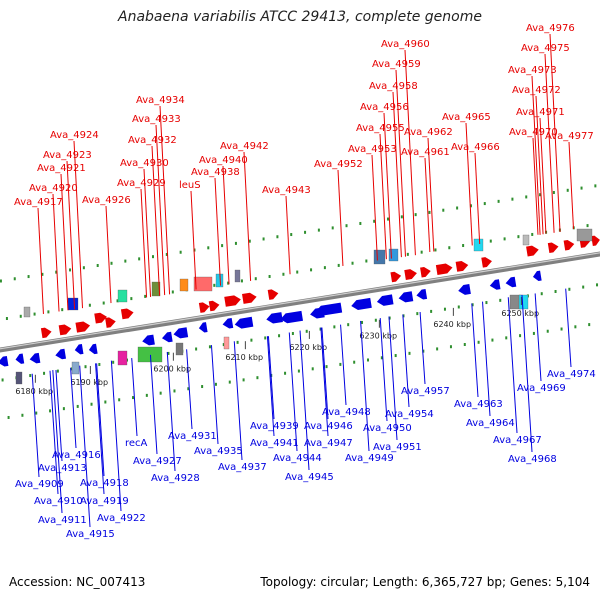 Image resolution: width=600 pixels, height=600 pixels. Describe the element at coordinates (536, 90) in the screenshot. I see `forward-gene-label: Ava_4972` at that location.